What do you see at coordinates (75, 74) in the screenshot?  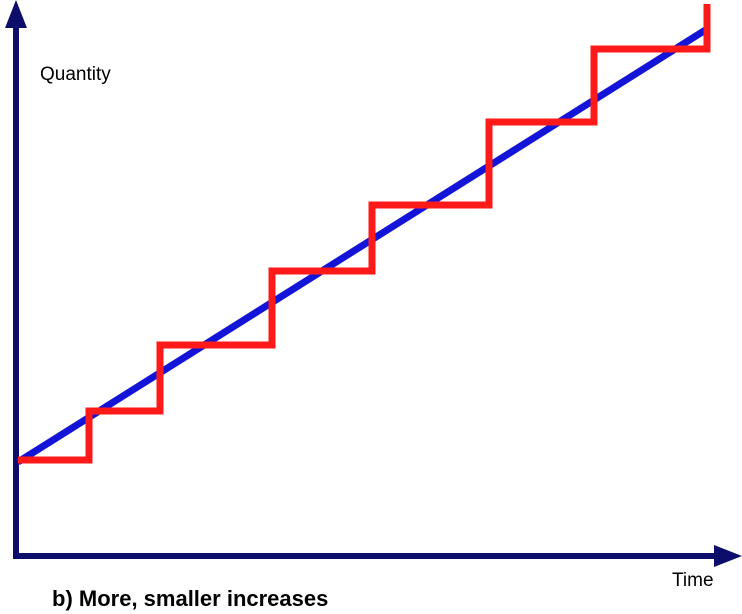 I see `y-axis-label: Quantity` at bounding box center [75, 74].